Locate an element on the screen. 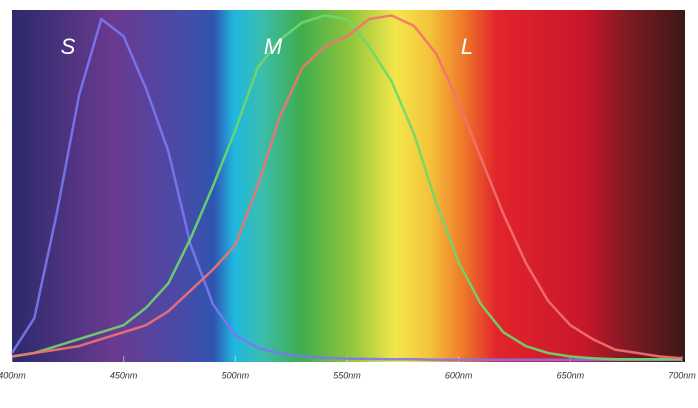 The height and width of the screenshot is (408, 698). curve-label: M is located at coordinates (273, 46).